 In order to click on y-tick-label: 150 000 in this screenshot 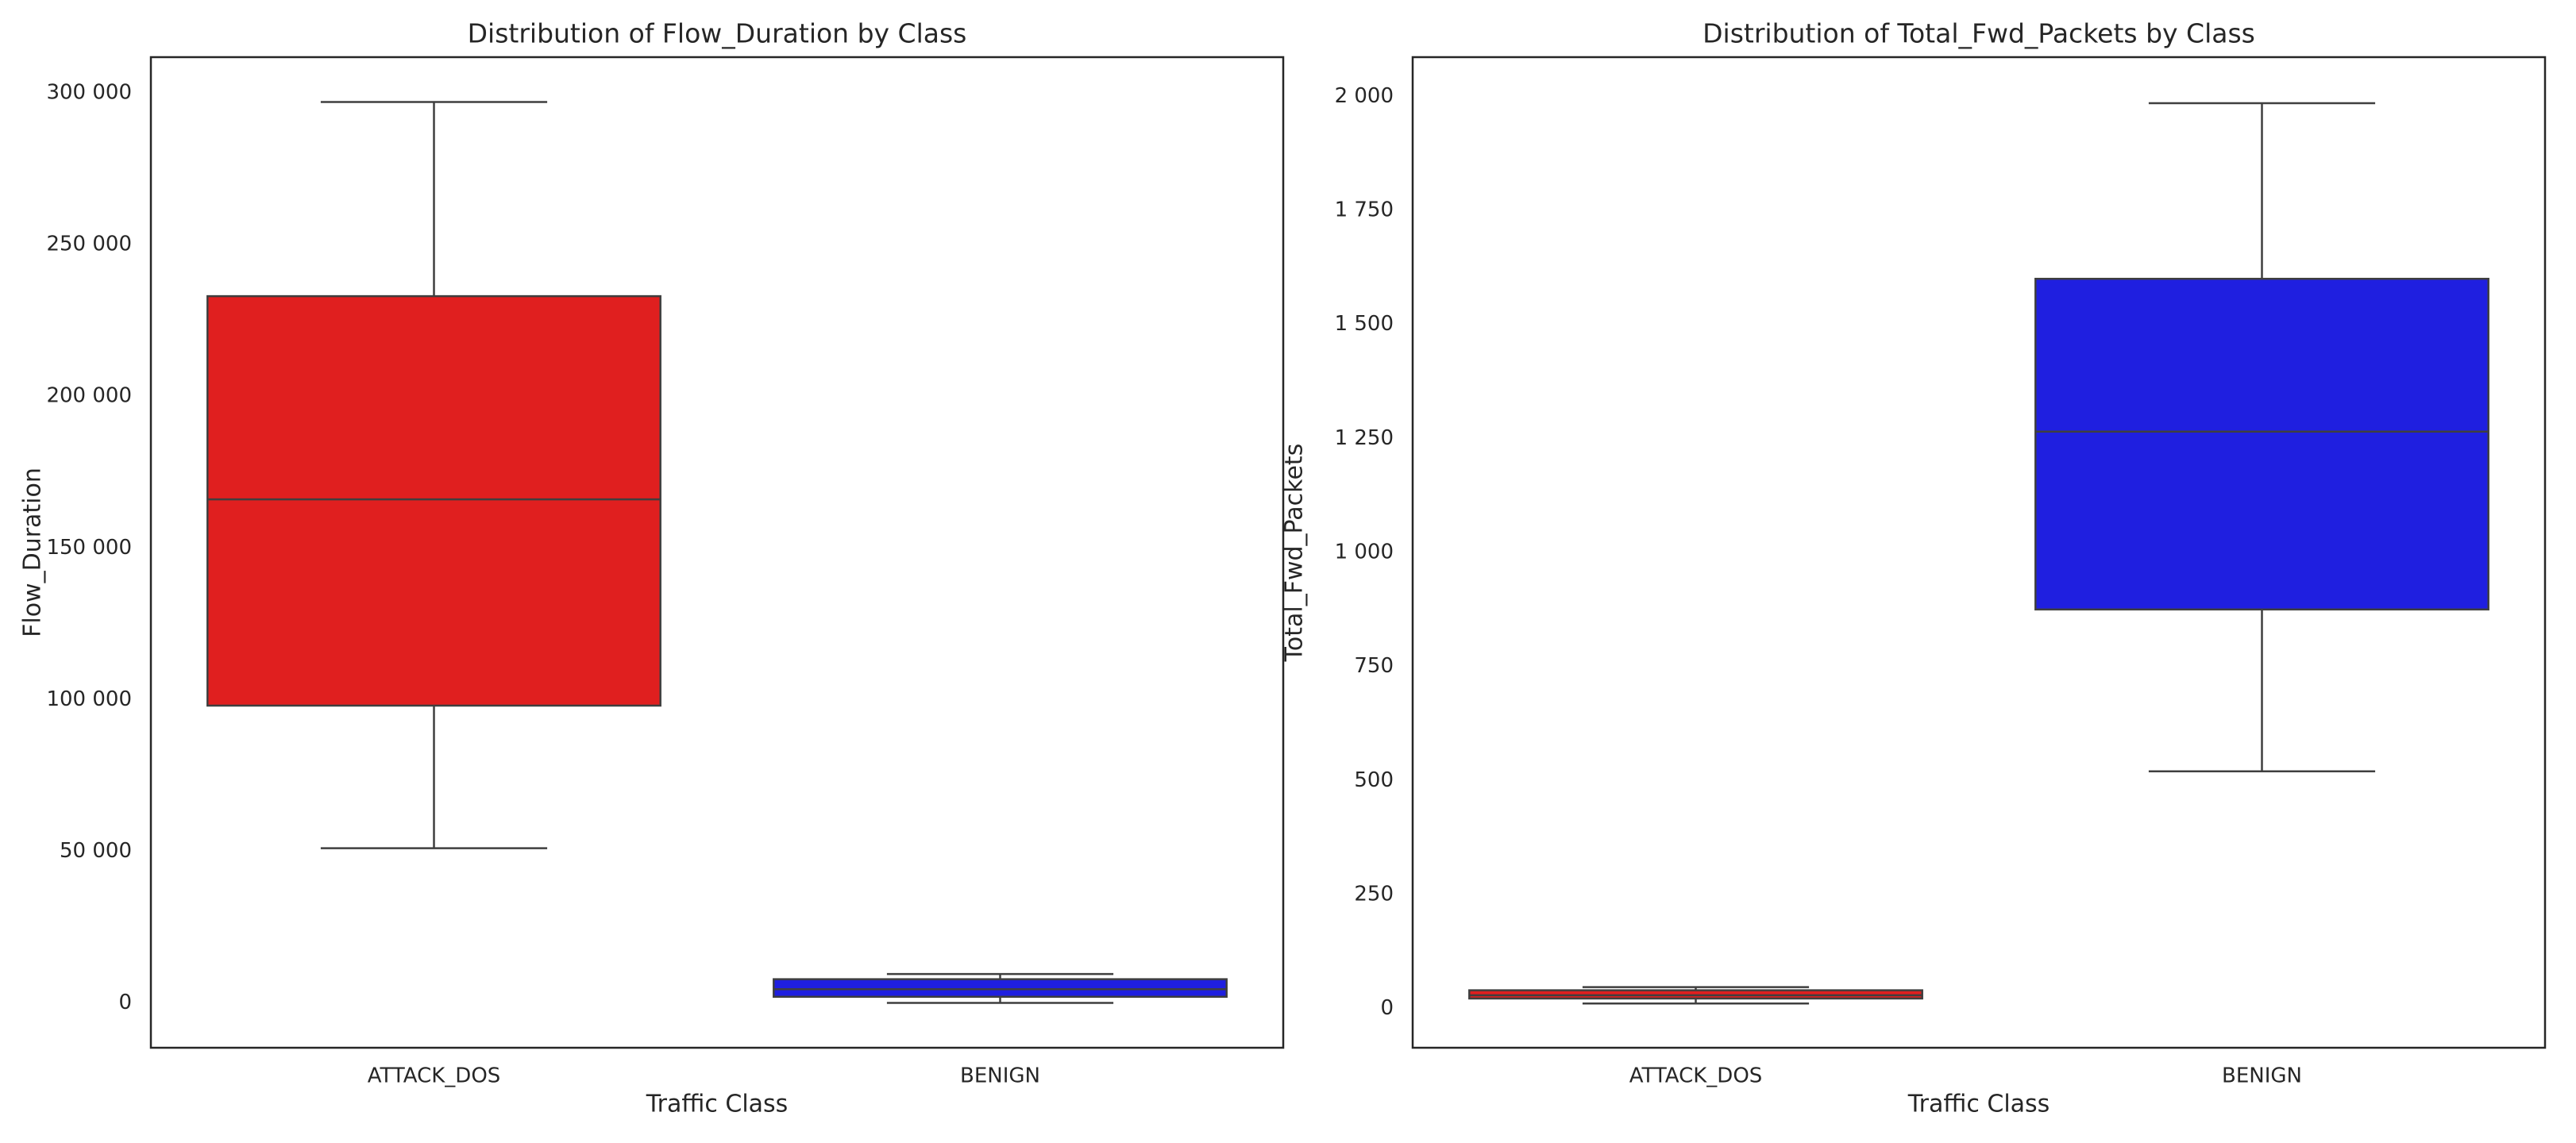, I will do `click(89, 548)`.